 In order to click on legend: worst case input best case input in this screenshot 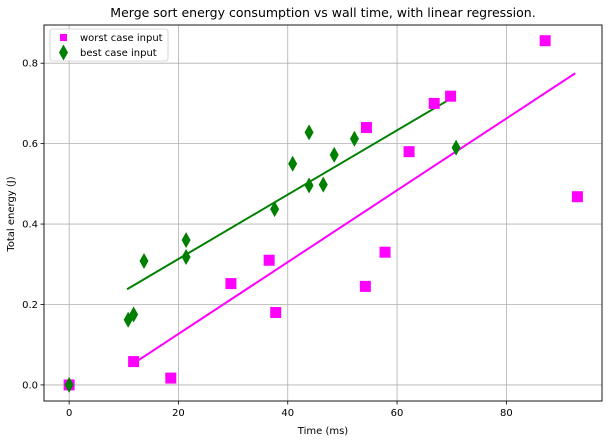, I will do `click(109, 45)`.